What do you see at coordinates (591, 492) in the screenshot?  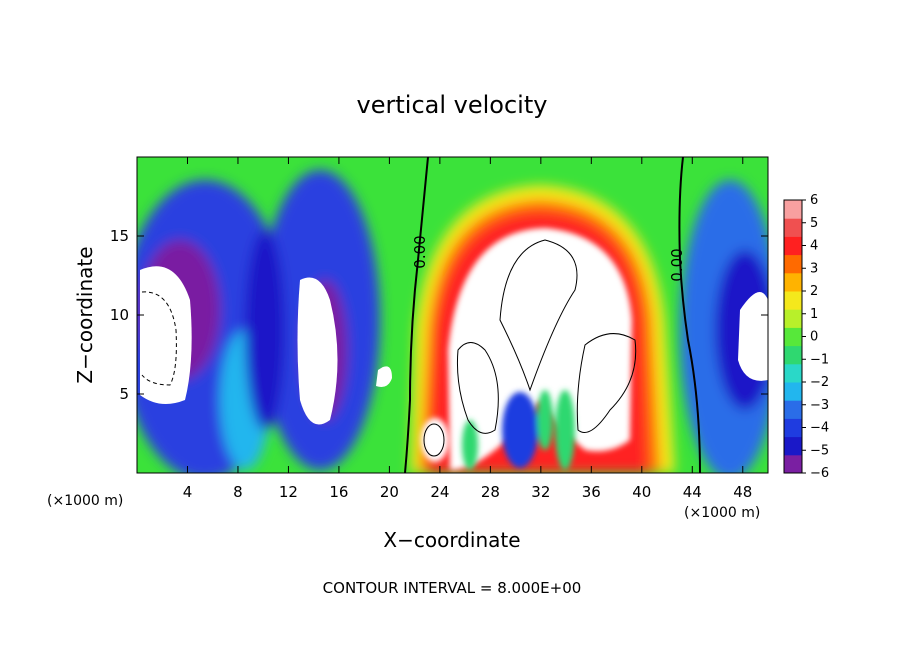 I see `x-tick-label: 36` at bounding box center [591, 492].